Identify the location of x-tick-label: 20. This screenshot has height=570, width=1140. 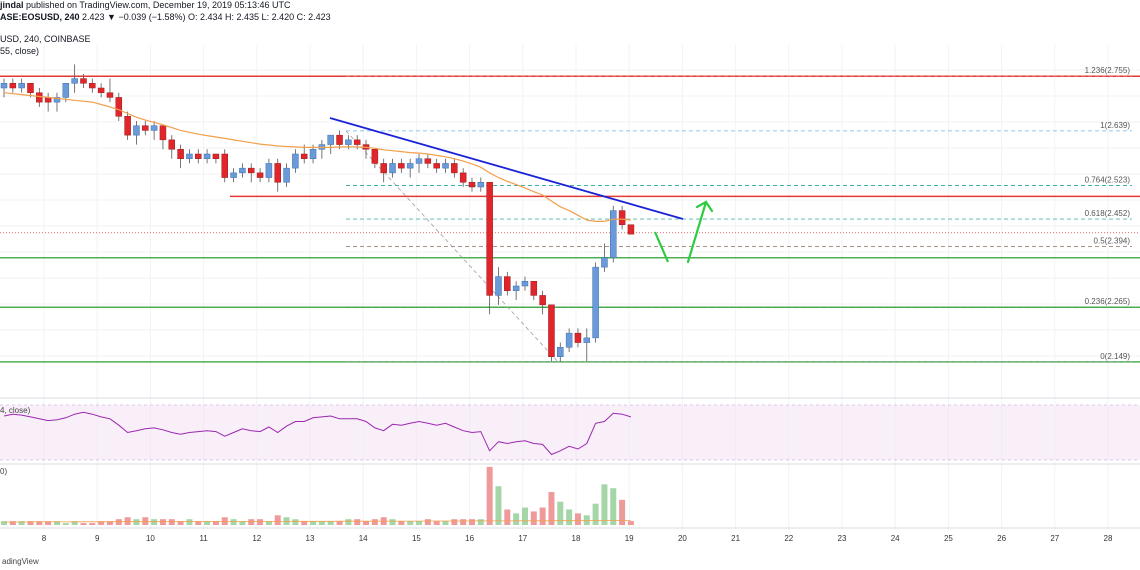
(682, 538).